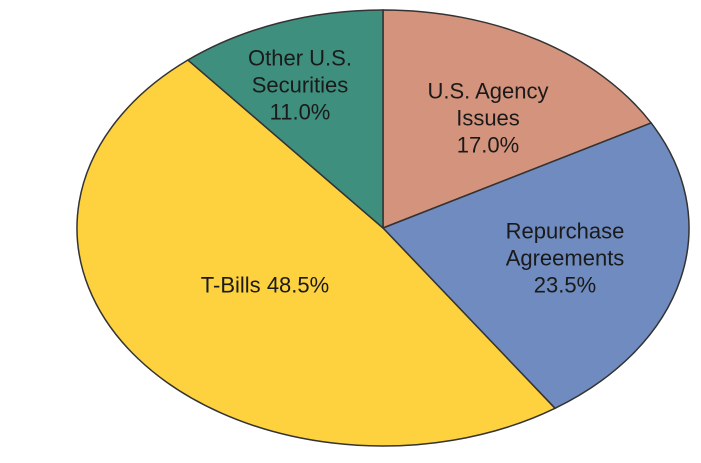  What do you see at coordinates (300, 112) in the screenshot?
I see `value-label: 11.0%` at bounding box center [300, 112].